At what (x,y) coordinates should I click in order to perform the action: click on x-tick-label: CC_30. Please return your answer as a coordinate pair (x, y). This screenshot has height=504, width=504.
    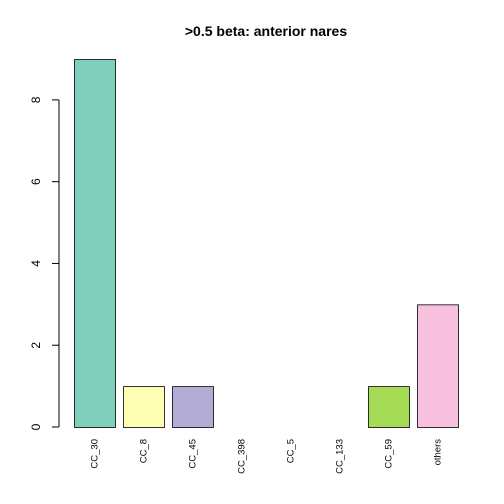
    Looking at the image, I should click on (95, 454).